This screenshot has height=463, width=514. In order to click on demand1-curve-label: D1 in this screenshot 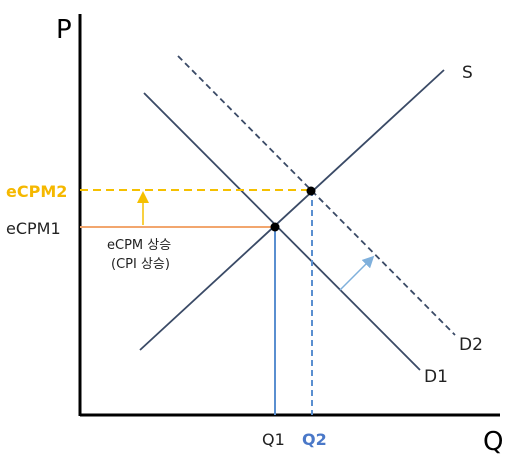, I will do `click(436, 377)`.